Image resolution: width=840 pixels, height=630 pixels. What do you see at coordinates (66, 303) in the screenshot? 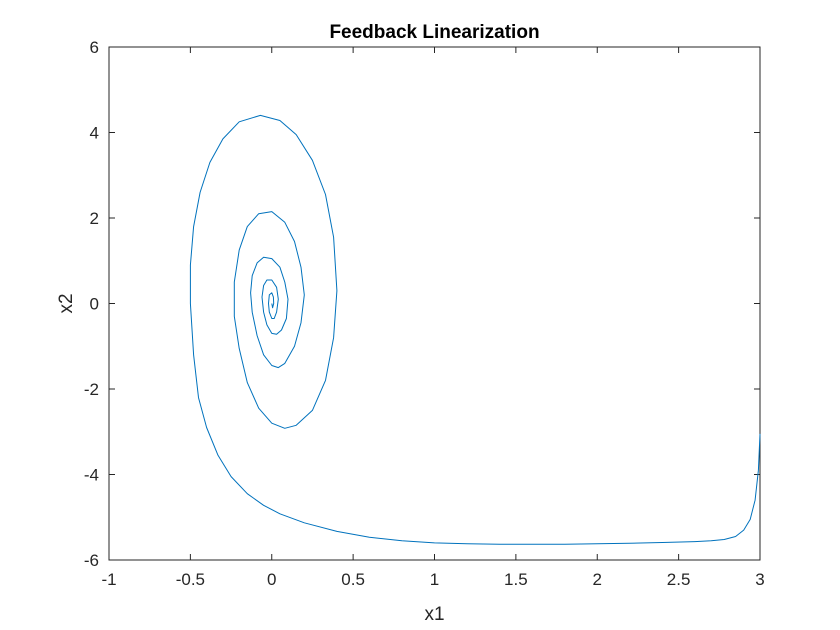
I see `y-axis-label: x2` at bounding box center [66, 303].